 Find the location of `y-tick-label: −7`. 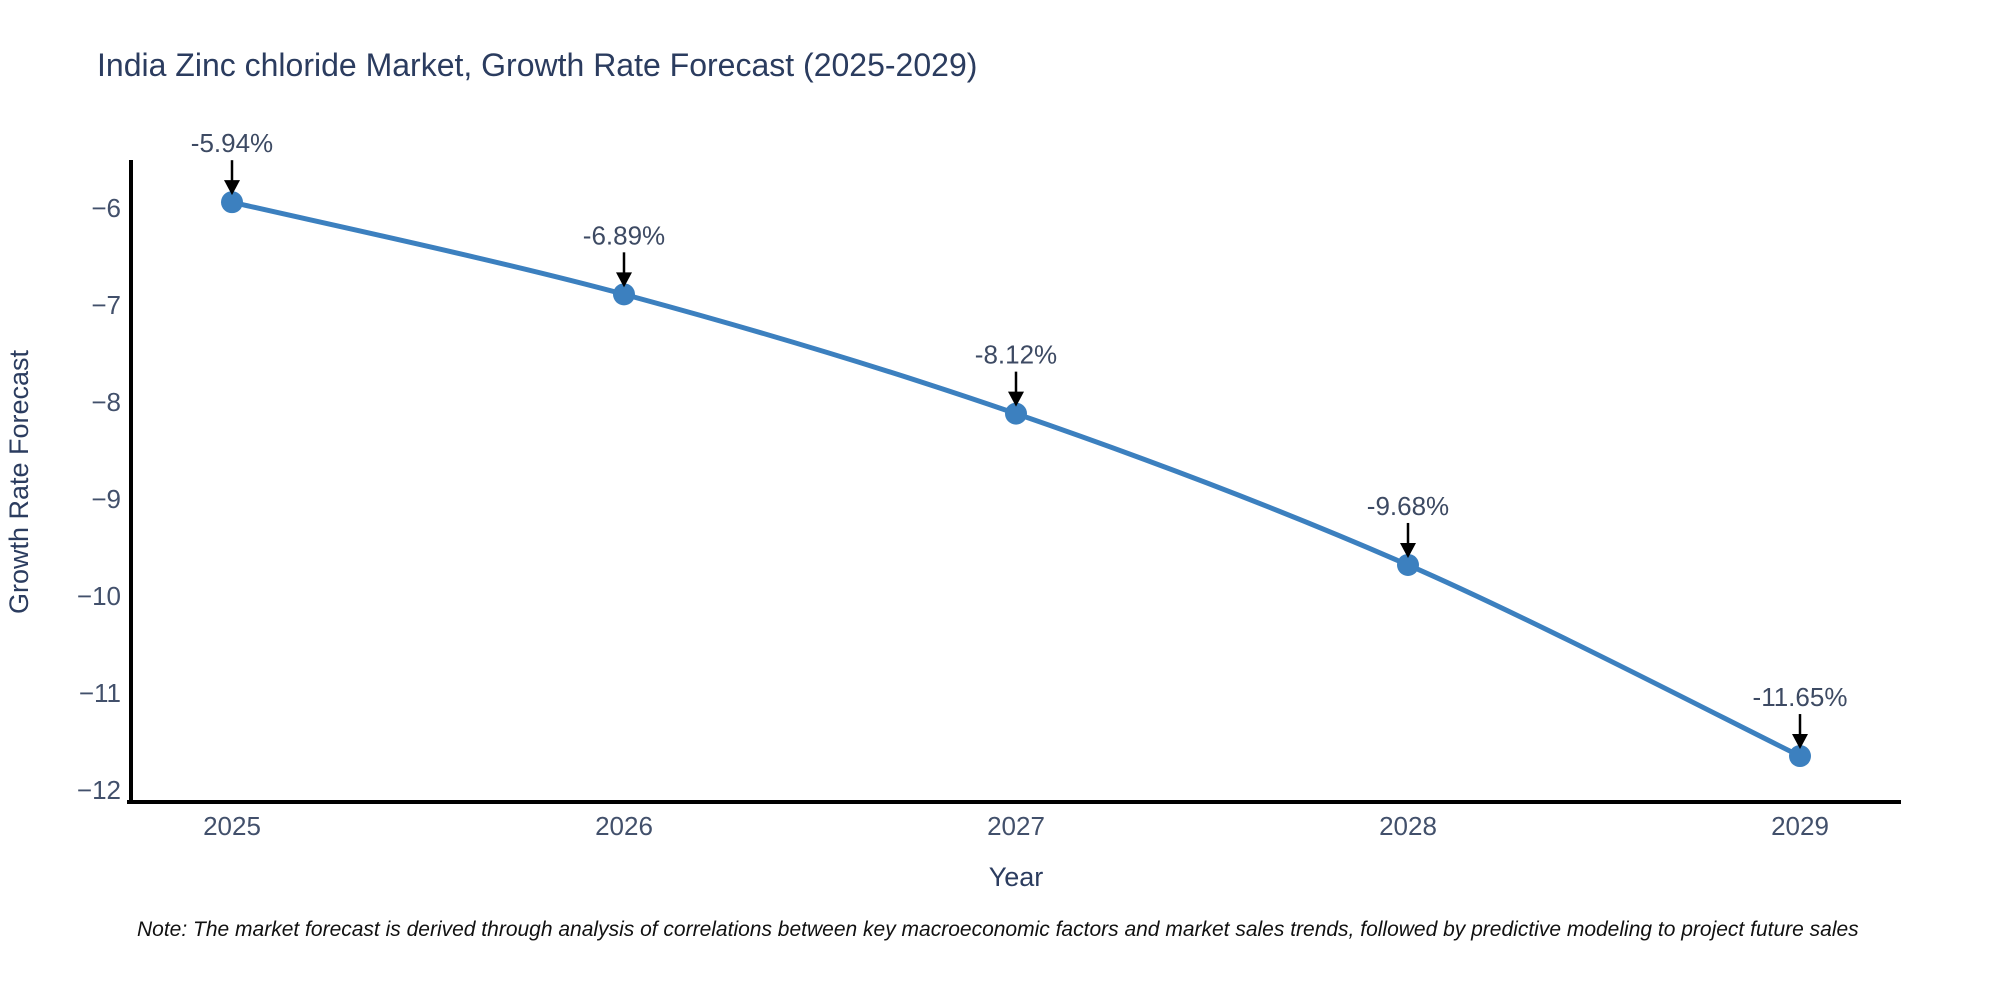

y-tick-label: −7 is located at coordinates (106, 305).